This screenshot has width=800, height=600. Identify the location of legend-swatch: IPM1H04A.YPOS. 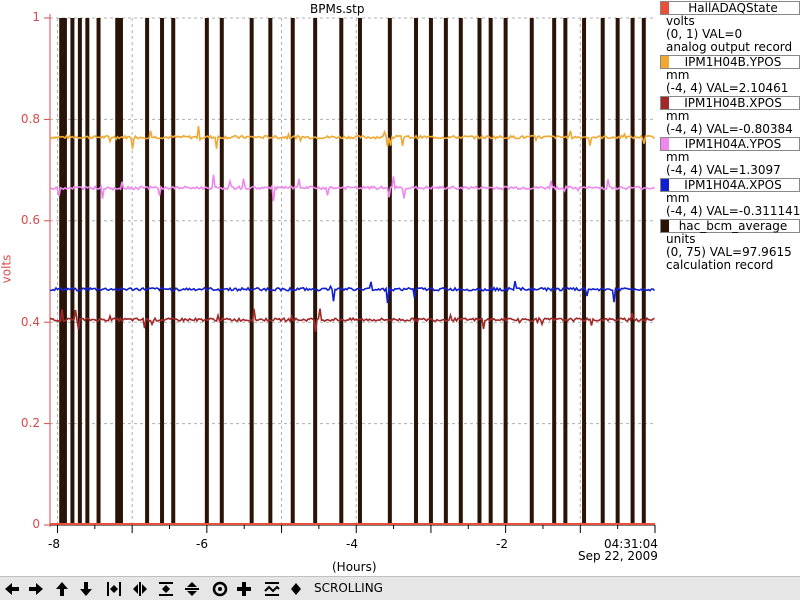
(730, 144).